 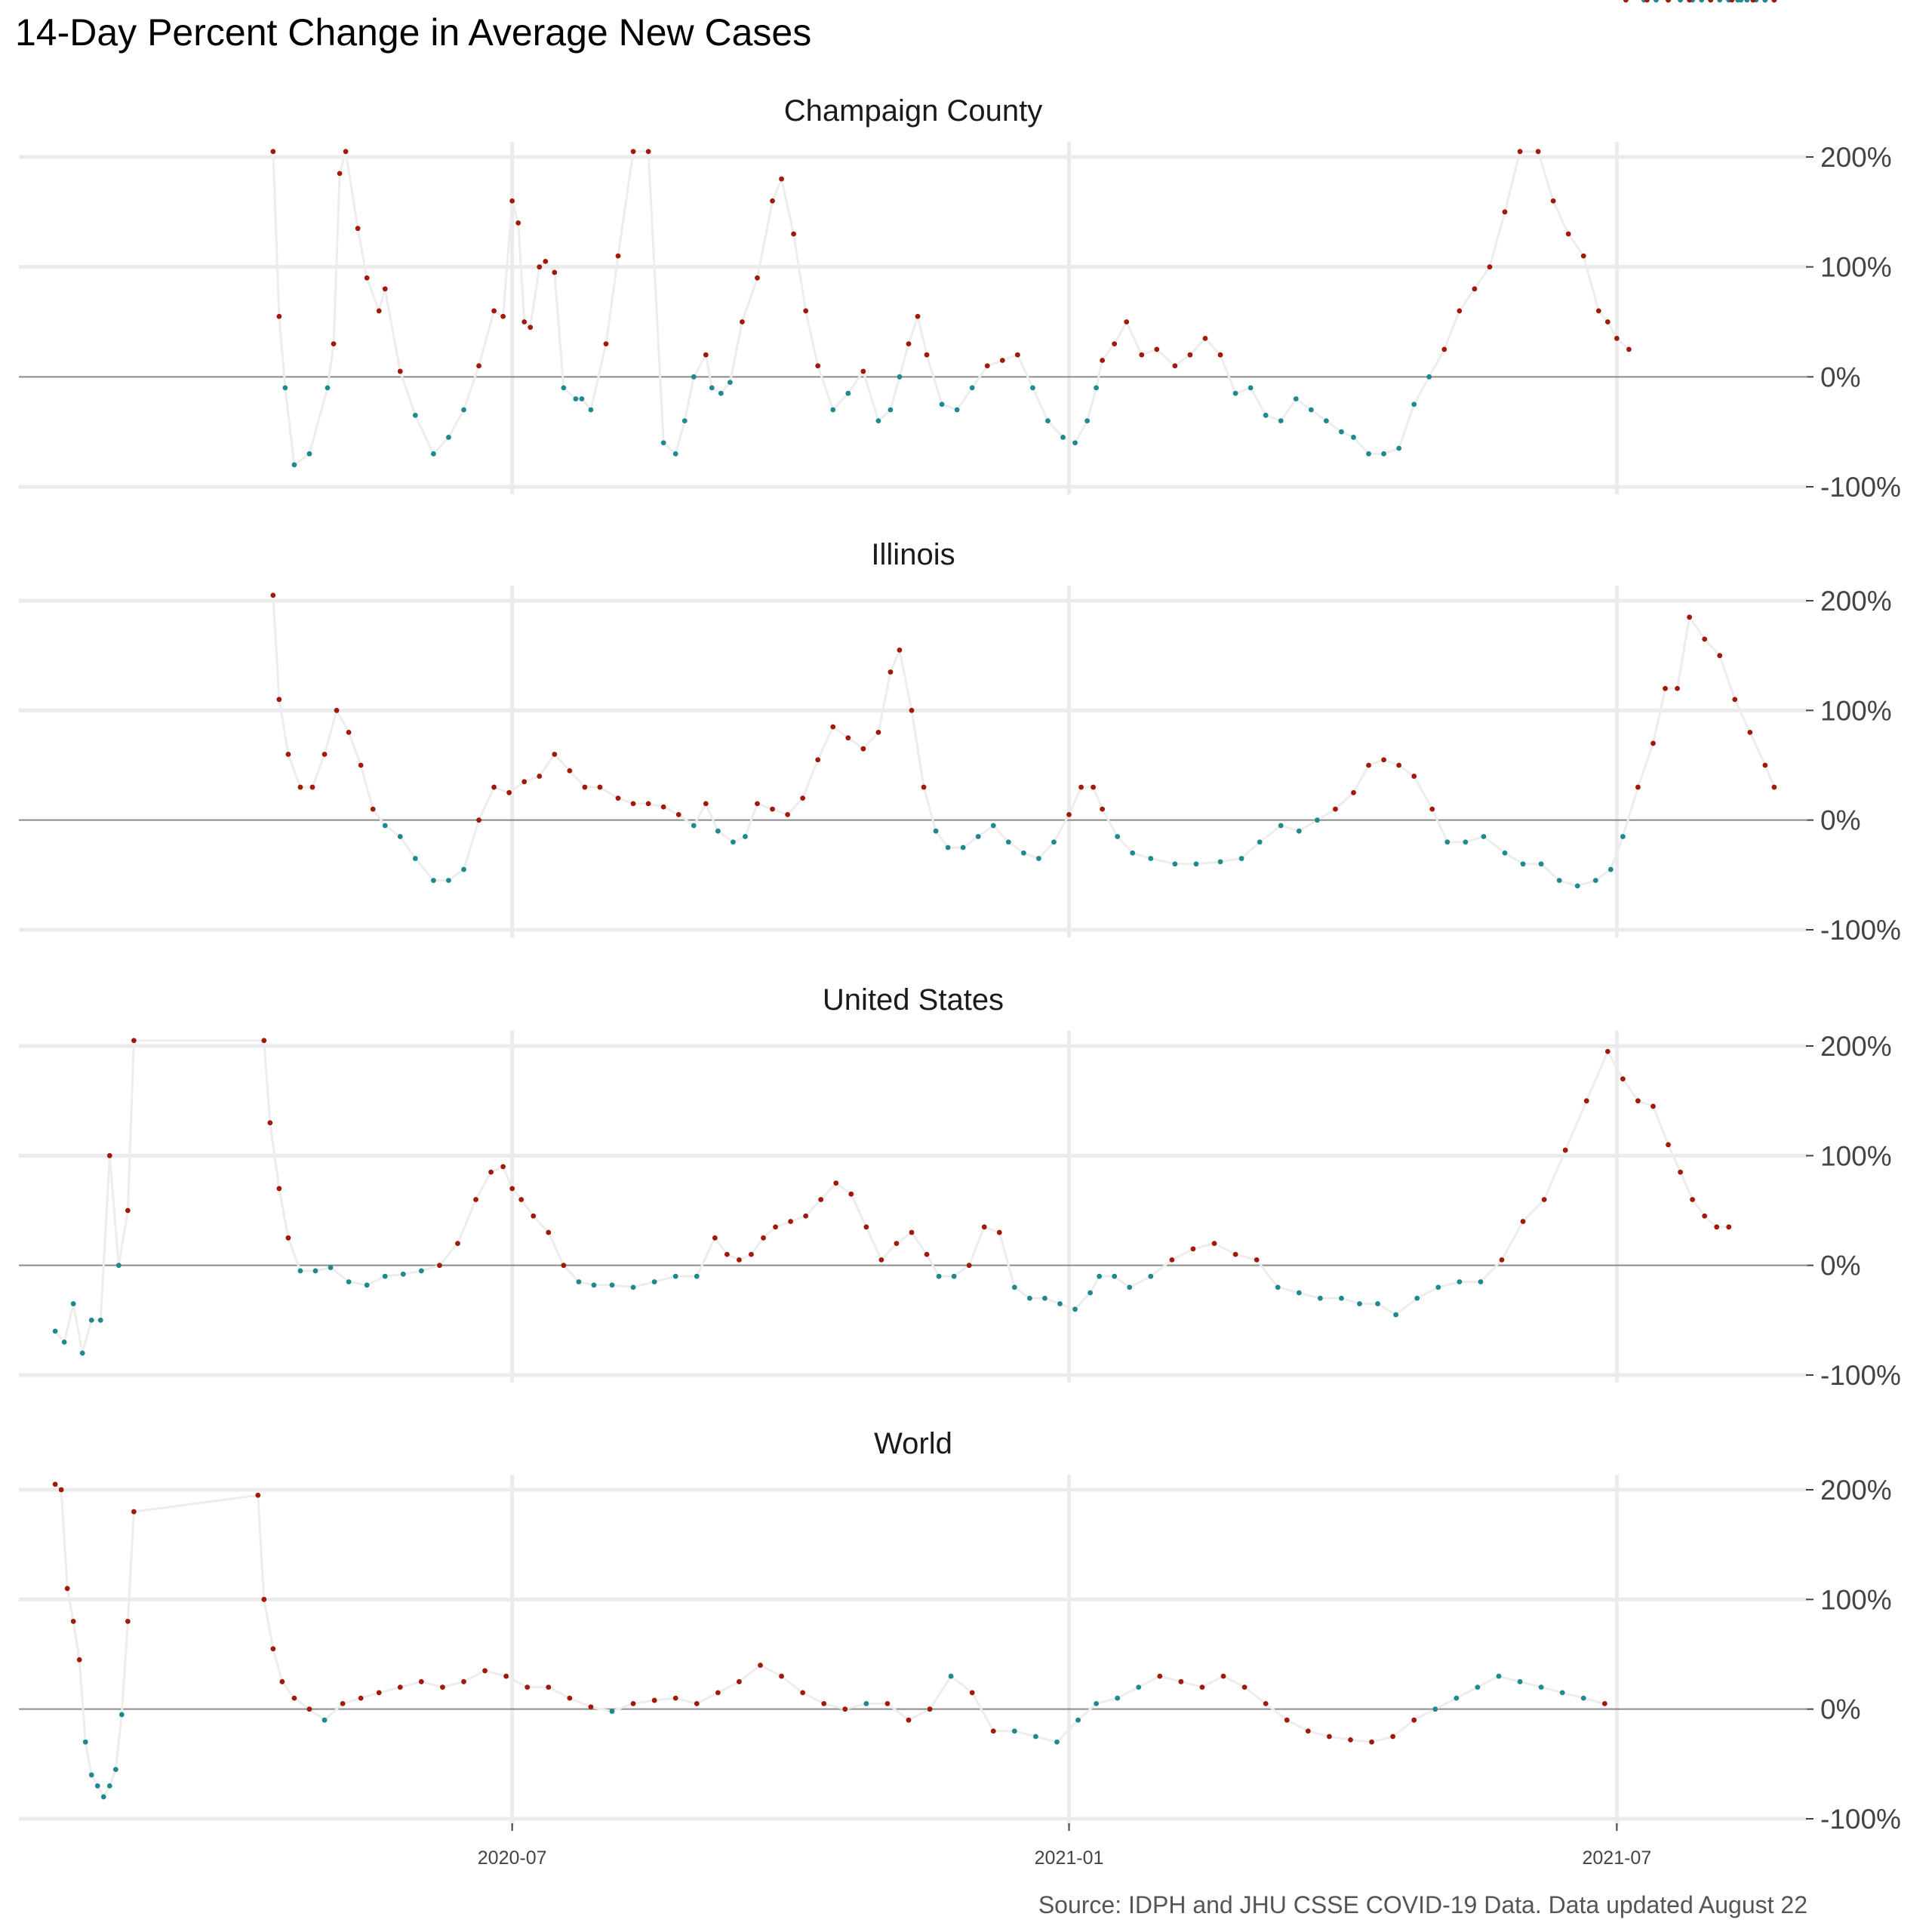 I want to click on trend-line, so click(x=1024, y=741).